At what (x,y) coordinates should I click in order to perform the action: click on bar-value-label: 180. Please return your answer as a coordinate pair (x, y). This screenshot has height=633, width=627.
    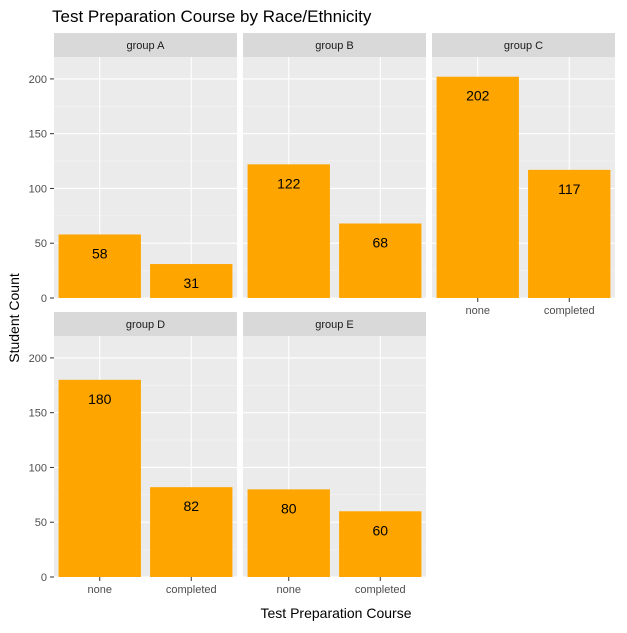
    Looking at the image, I should click on (100, 399).